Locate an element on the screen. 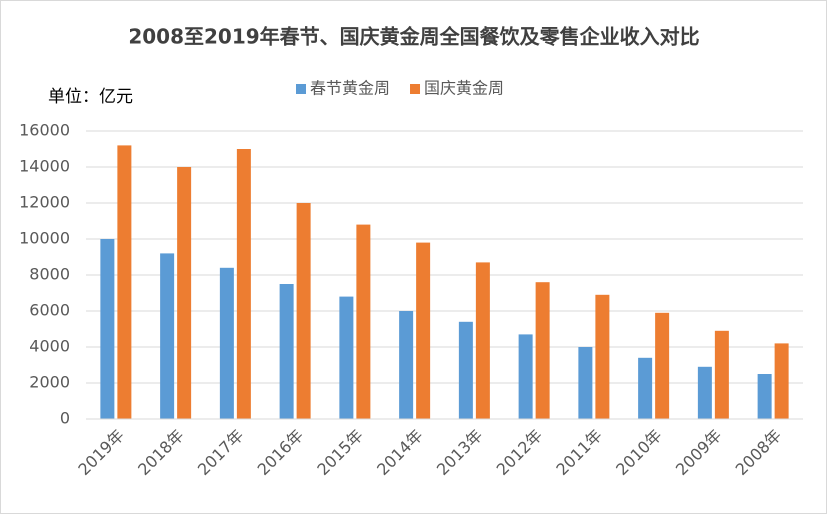  legend-label: 国庆黄金周 is located at coordinates (464, 88).